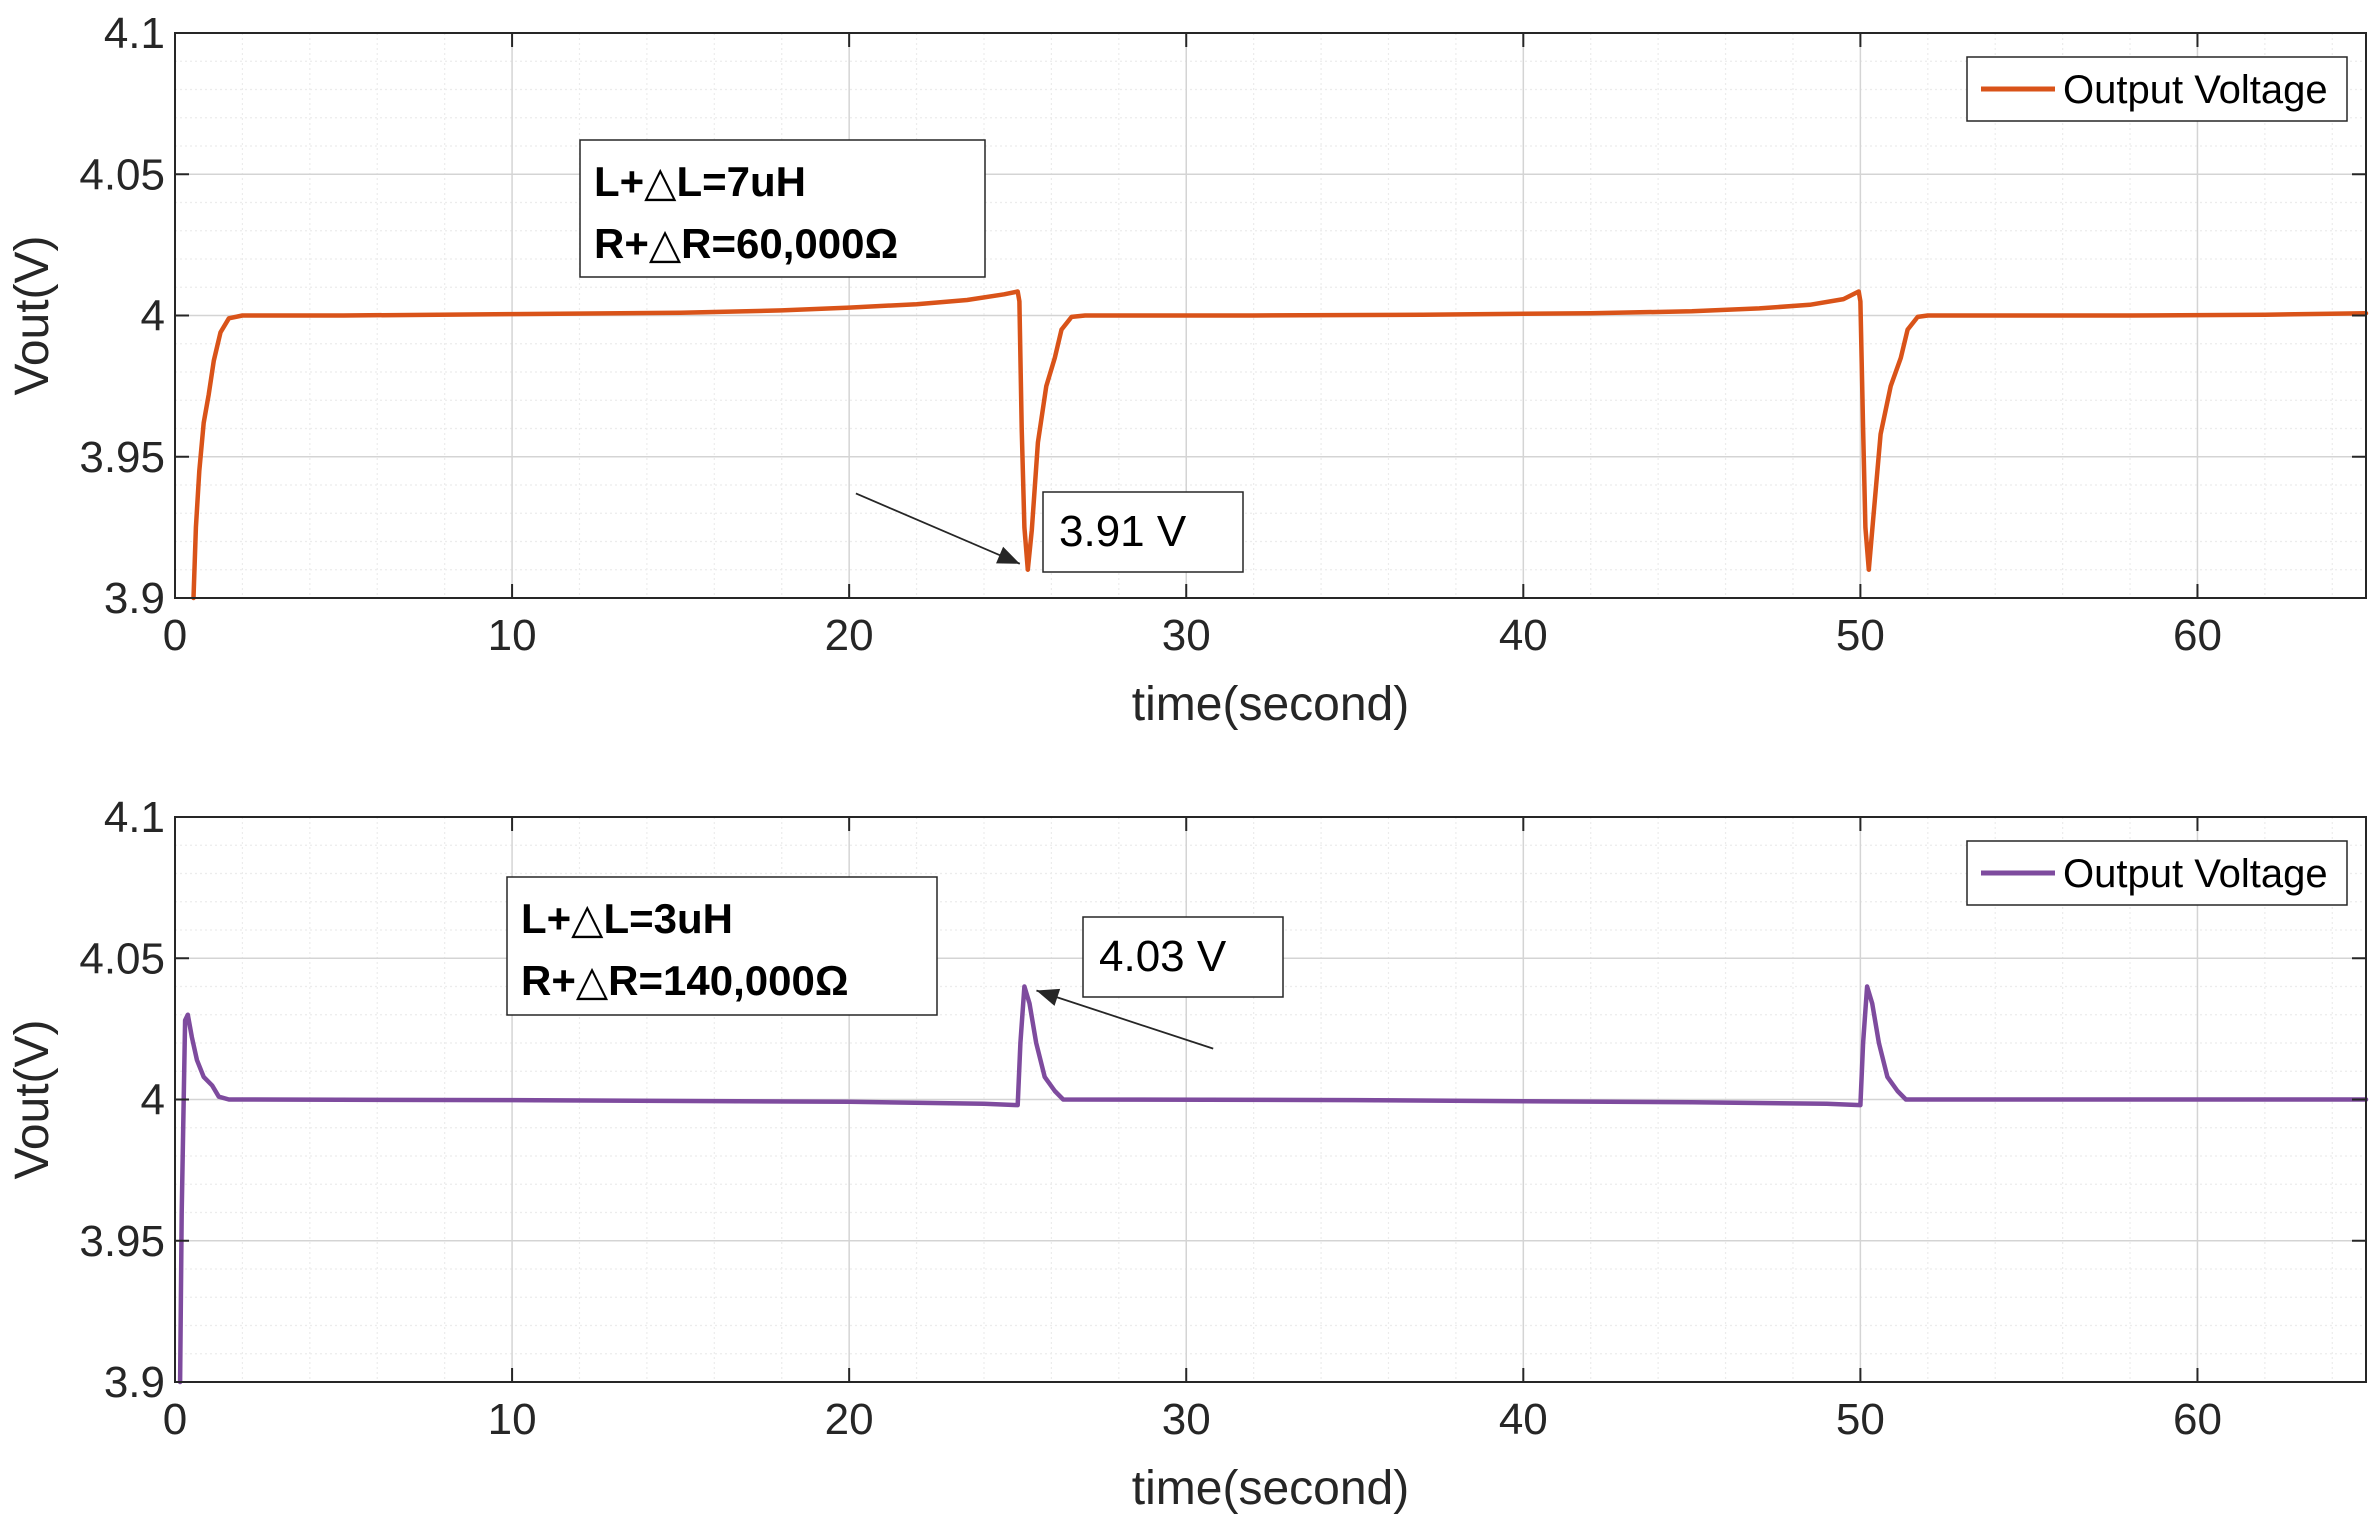  I want to click on value-callout: 4.03 V, so click(1160, 983).